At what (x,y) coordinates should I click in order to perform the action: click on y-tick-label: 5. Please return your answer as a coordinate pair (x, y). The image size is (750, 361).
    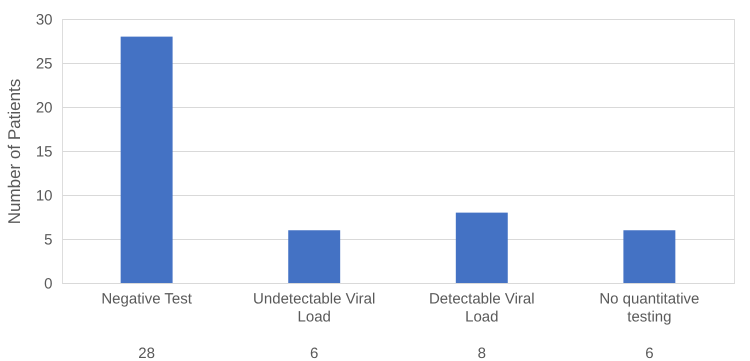
    Looking at the image, I should click on (48, 240).